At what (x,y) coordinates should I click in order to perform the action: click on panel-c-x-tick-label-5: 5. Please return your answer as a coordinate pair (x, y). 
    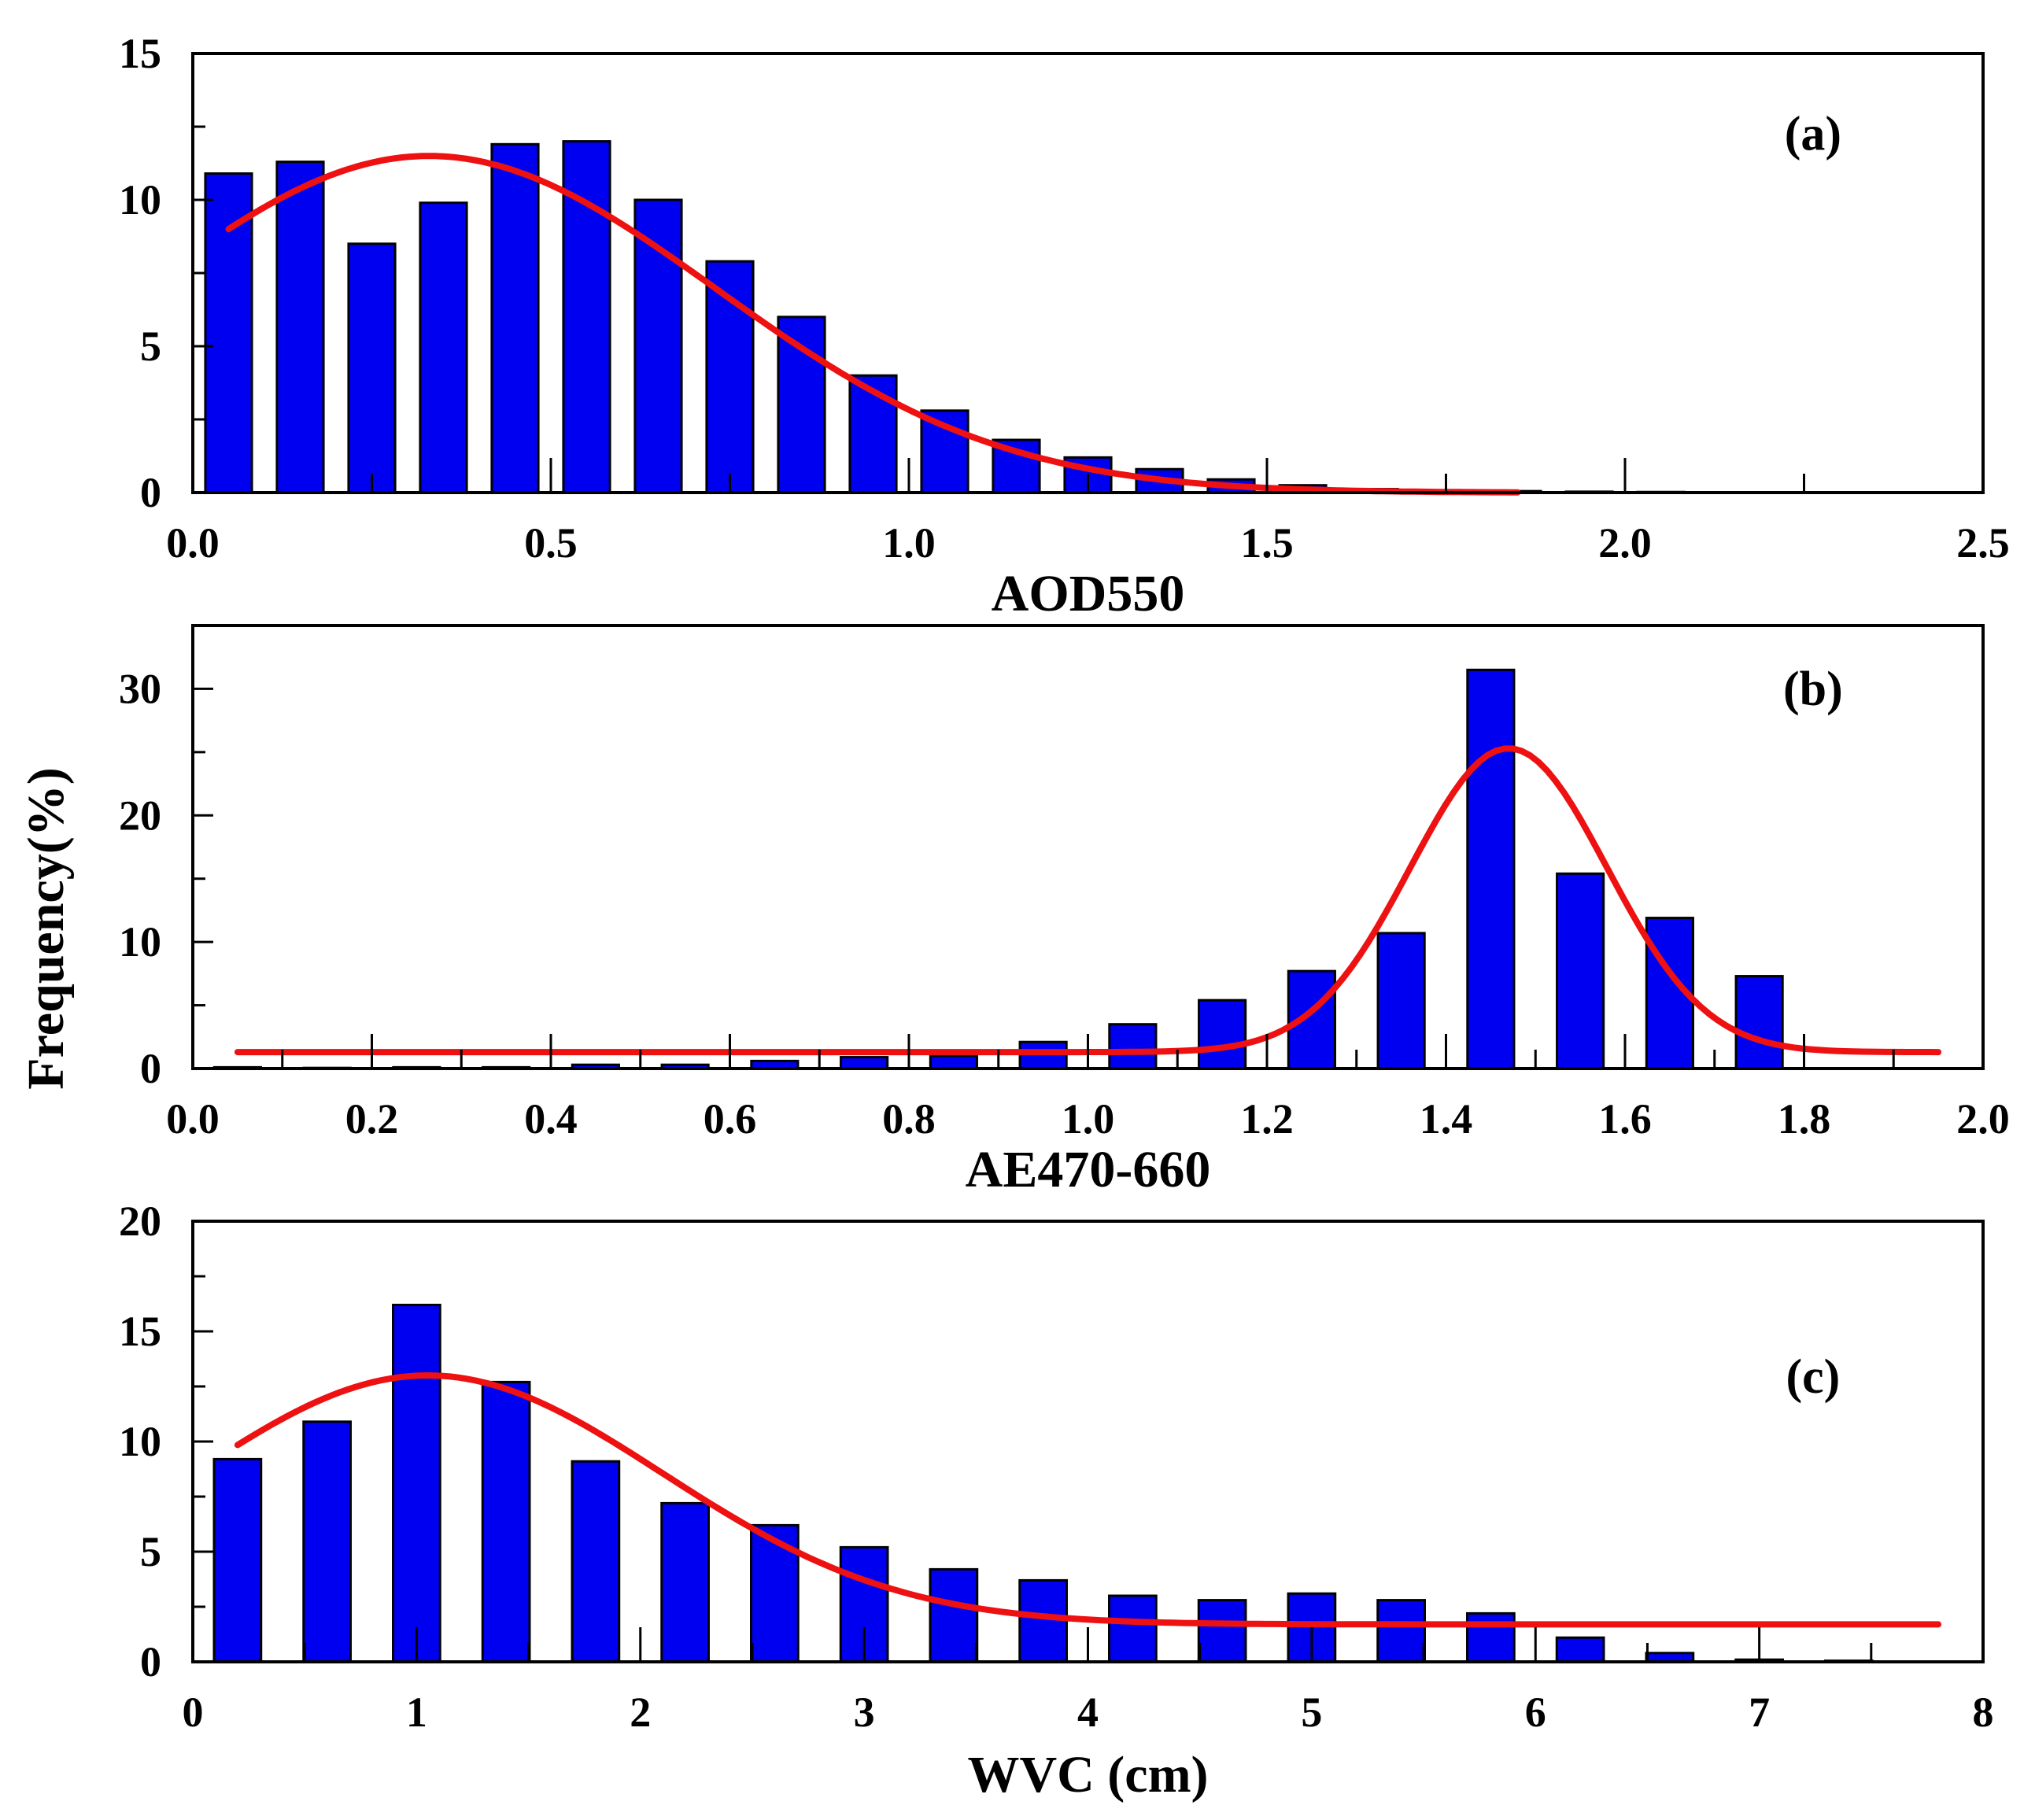
    Looking at the image, I should click on (1311, 1712).